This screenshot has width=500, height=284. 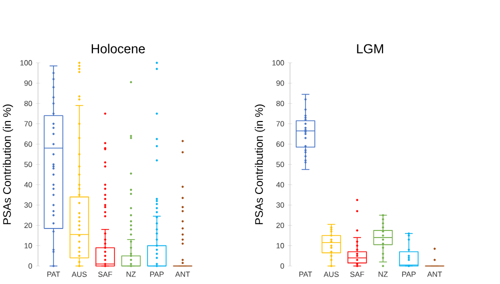 What do you see at coordinates (370, 49) in the screenshot?
I see `chart-title: LGM` at bounding box center [370, 49].